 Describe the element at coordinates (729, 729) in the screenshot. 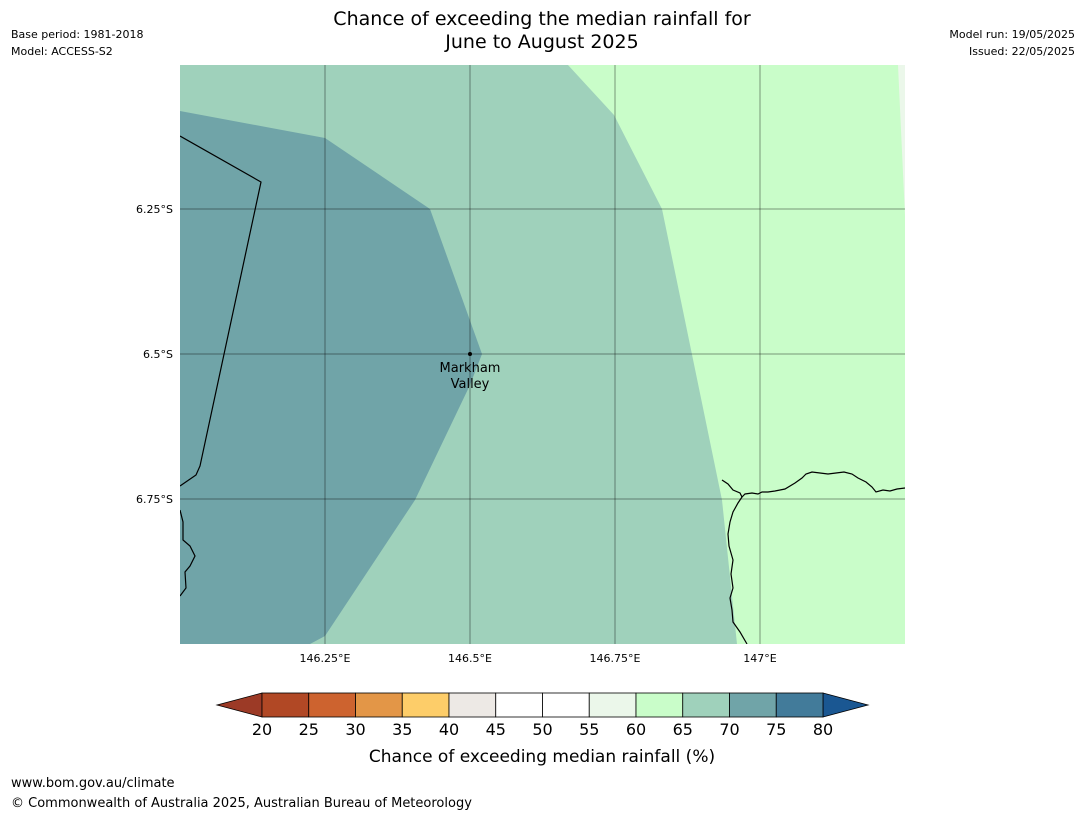

I see `colorbar-tick-label: 70` at that location.